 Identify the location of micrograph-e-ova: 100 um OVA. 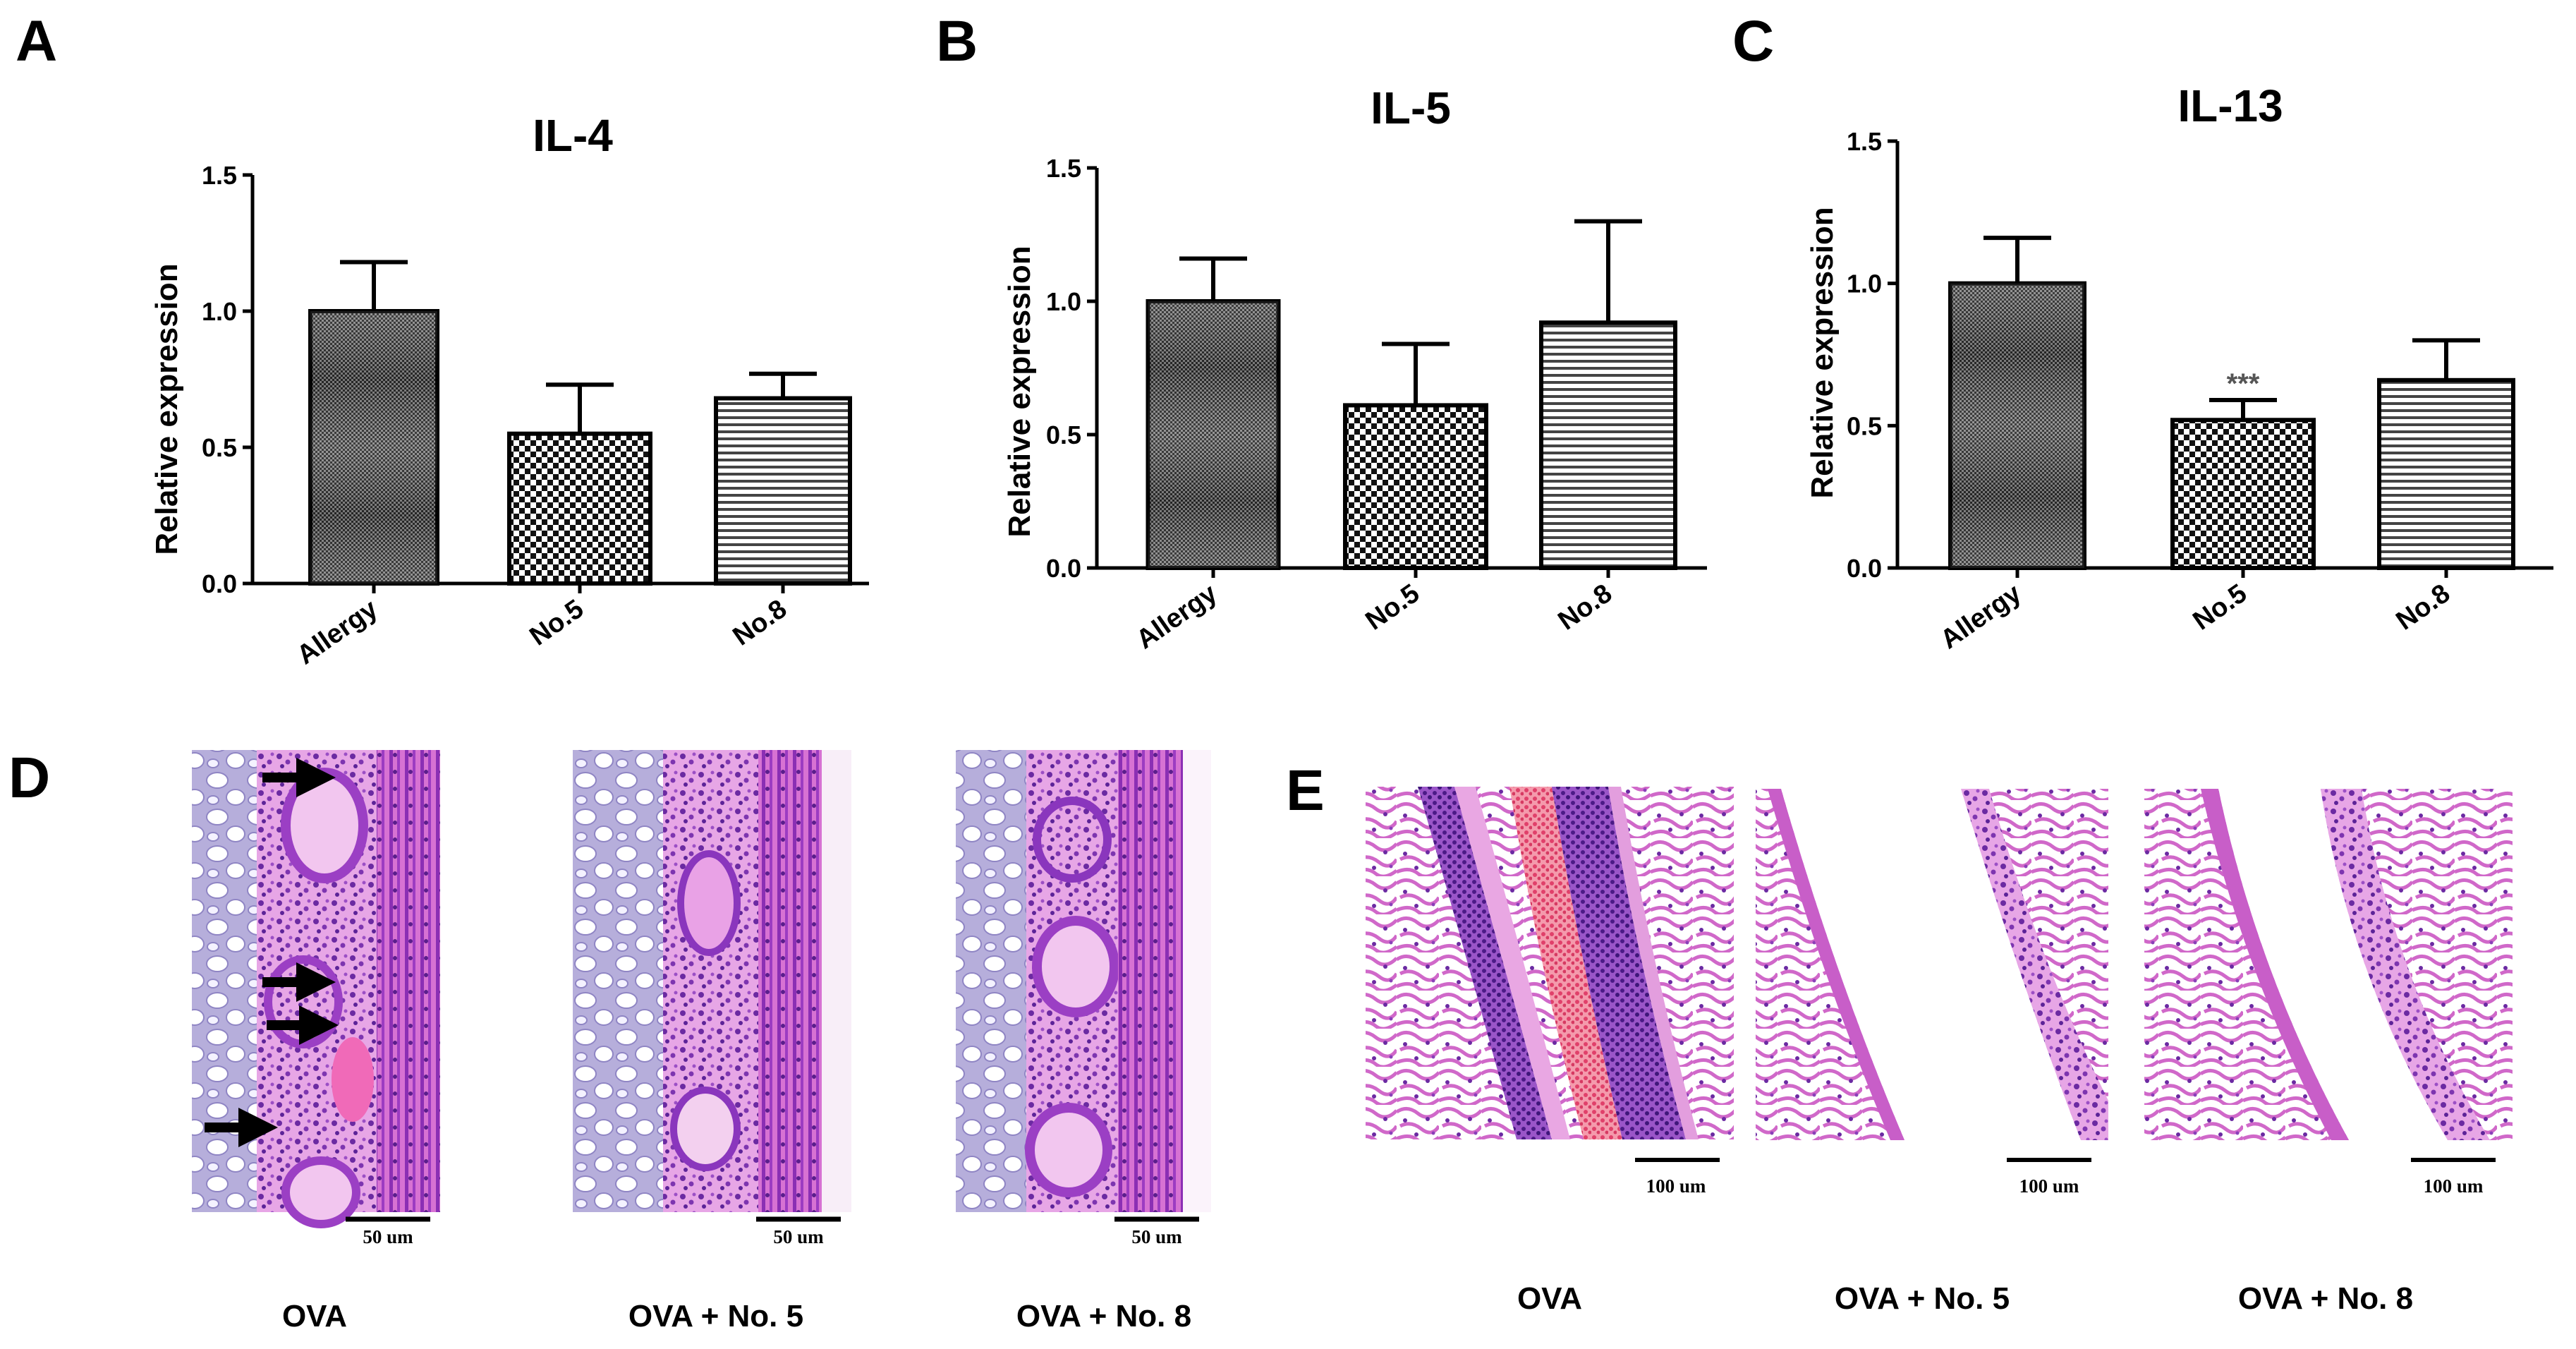
(1550, 1051).